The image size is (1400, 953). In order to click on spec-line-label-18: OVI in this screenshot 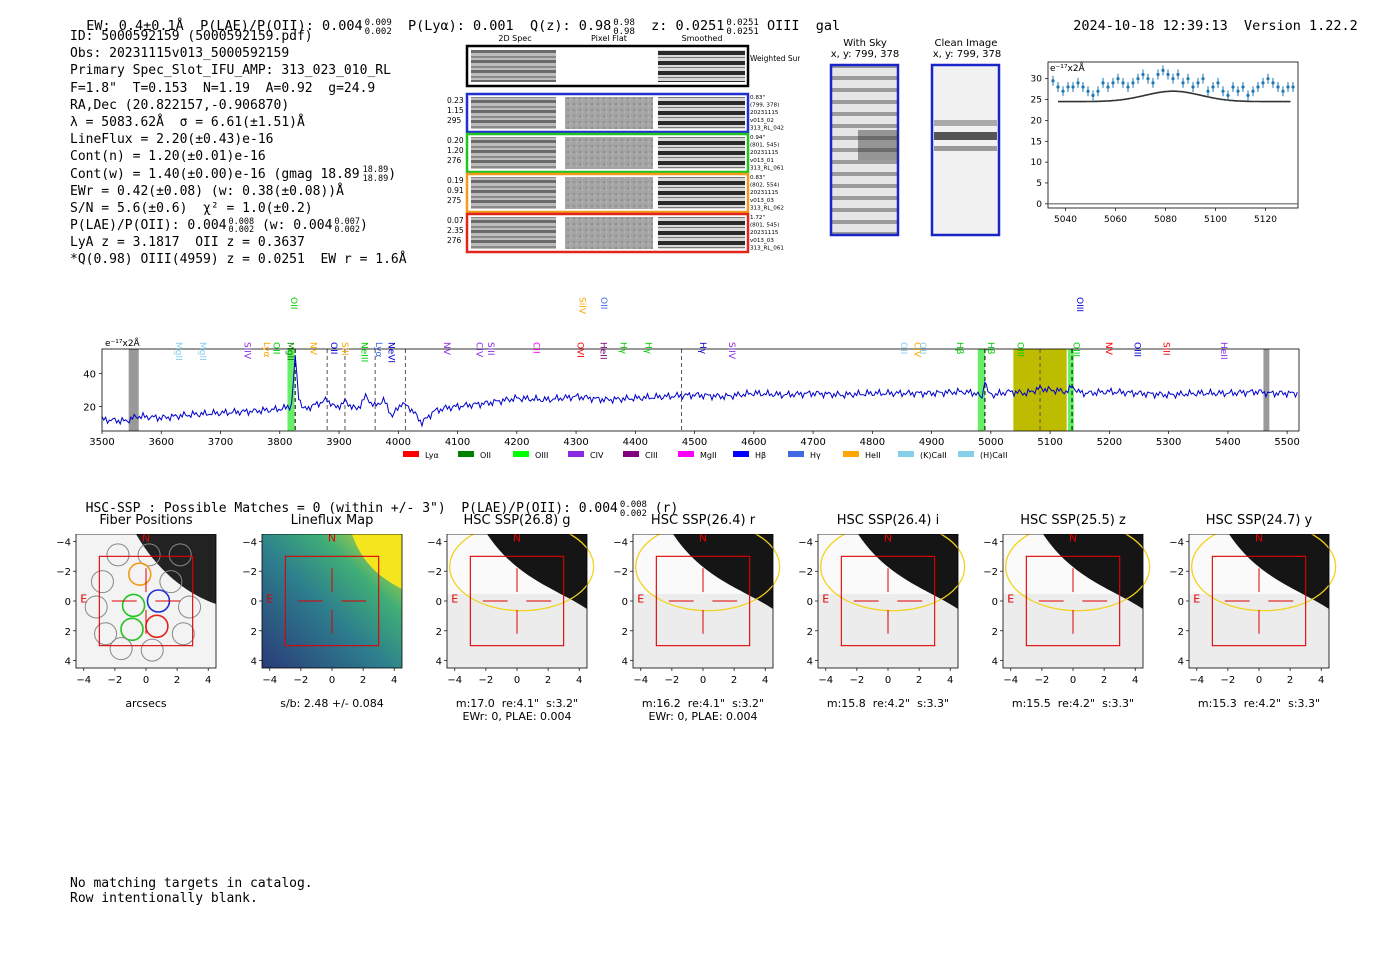, I will do `click(579, 350)`.